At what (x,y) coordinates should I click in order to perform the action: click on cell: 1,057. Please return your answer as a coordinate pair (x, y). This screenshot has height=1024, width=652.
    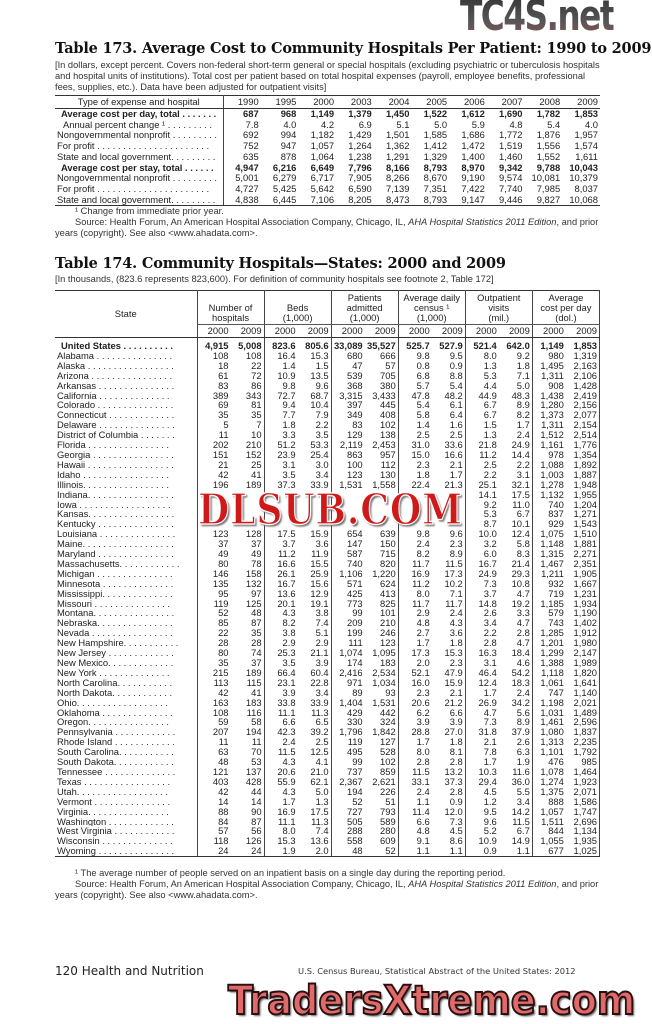
    Looking at the image, I should click on (322, 146).